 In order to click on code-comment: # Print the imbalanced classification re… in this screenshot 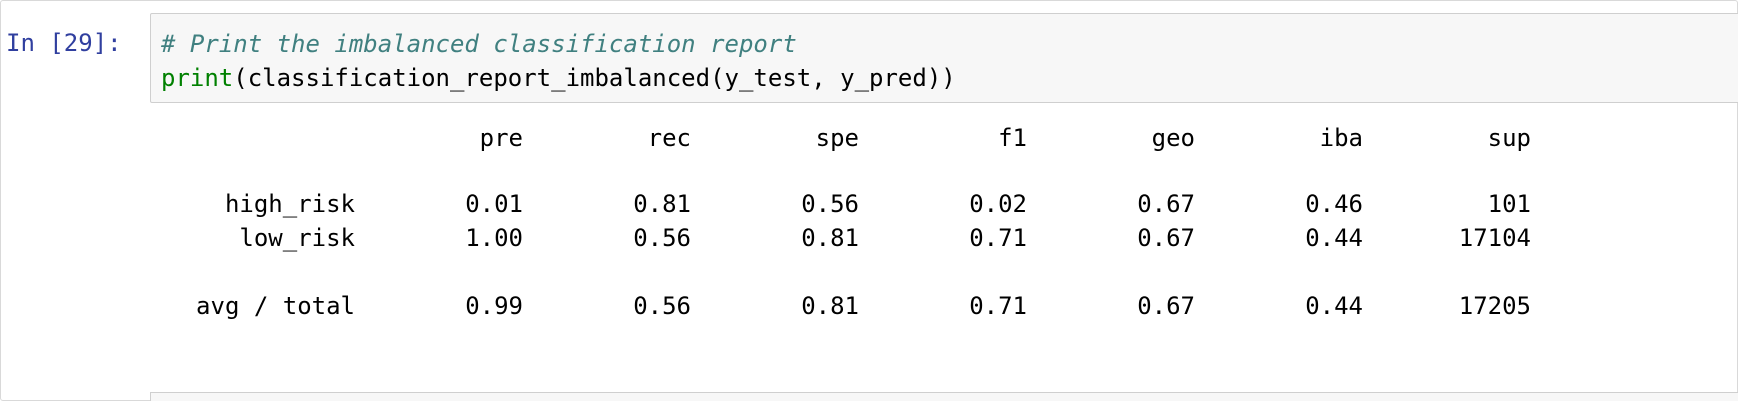, I will do `click(479, 44)`.